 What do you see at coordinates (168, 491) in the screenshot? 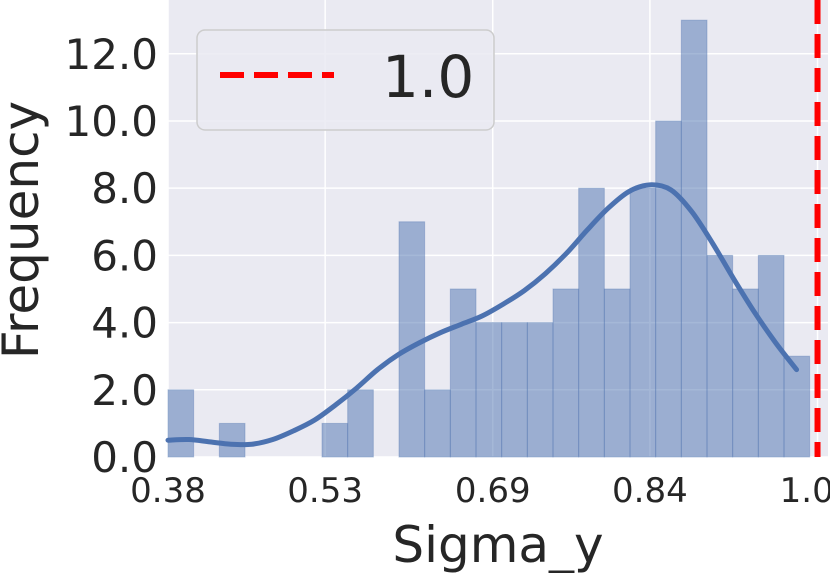
I see `x-tick-label: 0.38` at bounding box center [168, 491].